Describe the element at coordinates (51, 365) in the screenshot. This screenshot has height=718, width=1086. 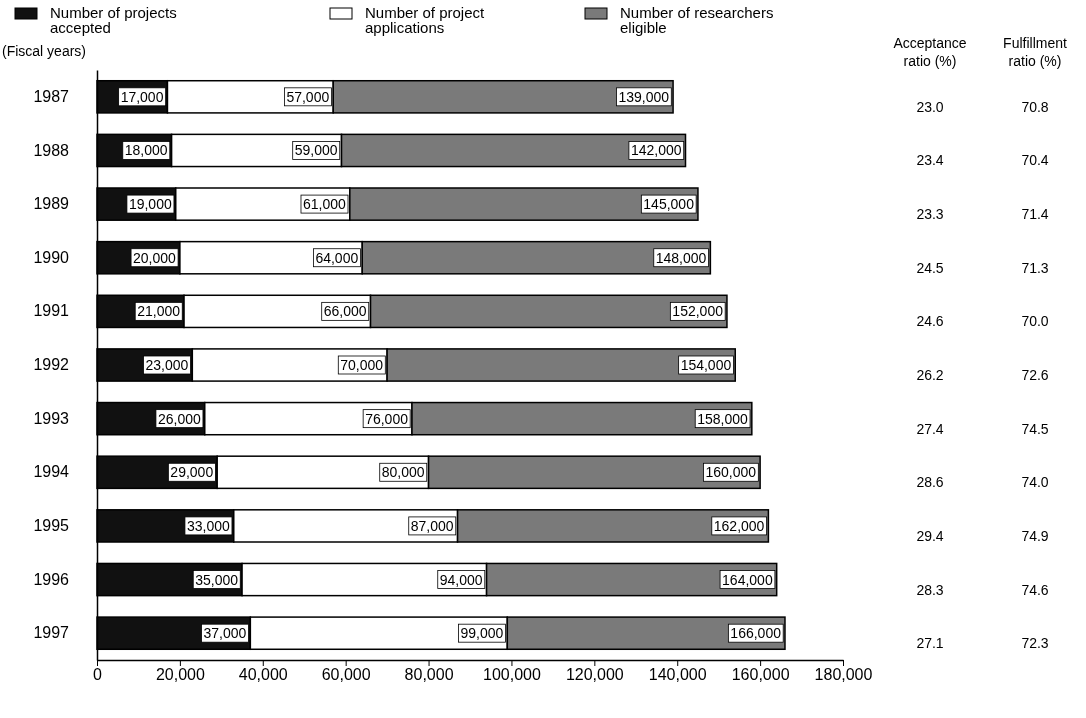
I see `y-tick-label: 1992` at that location.